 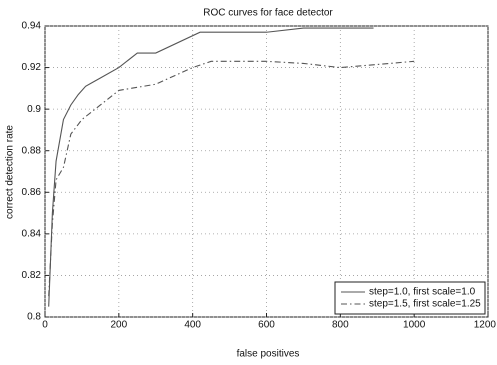 I want to click on legend-box, so click(x=410, y=298).